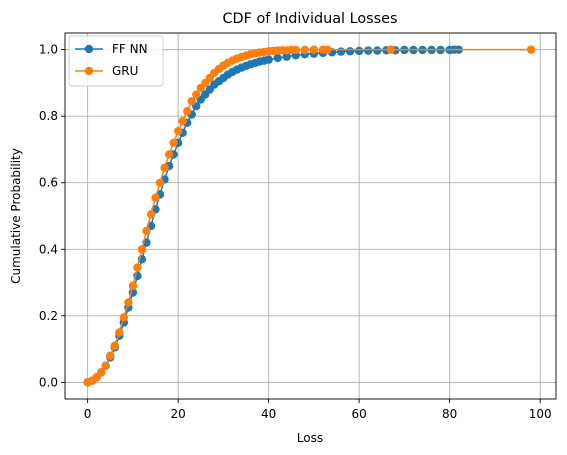 This screenshot has height=455, width=567. What do you see at coordinates (116, 61) in the screenshot?
I see `legend: FF NN GRU` at bounding box center [116, 61].